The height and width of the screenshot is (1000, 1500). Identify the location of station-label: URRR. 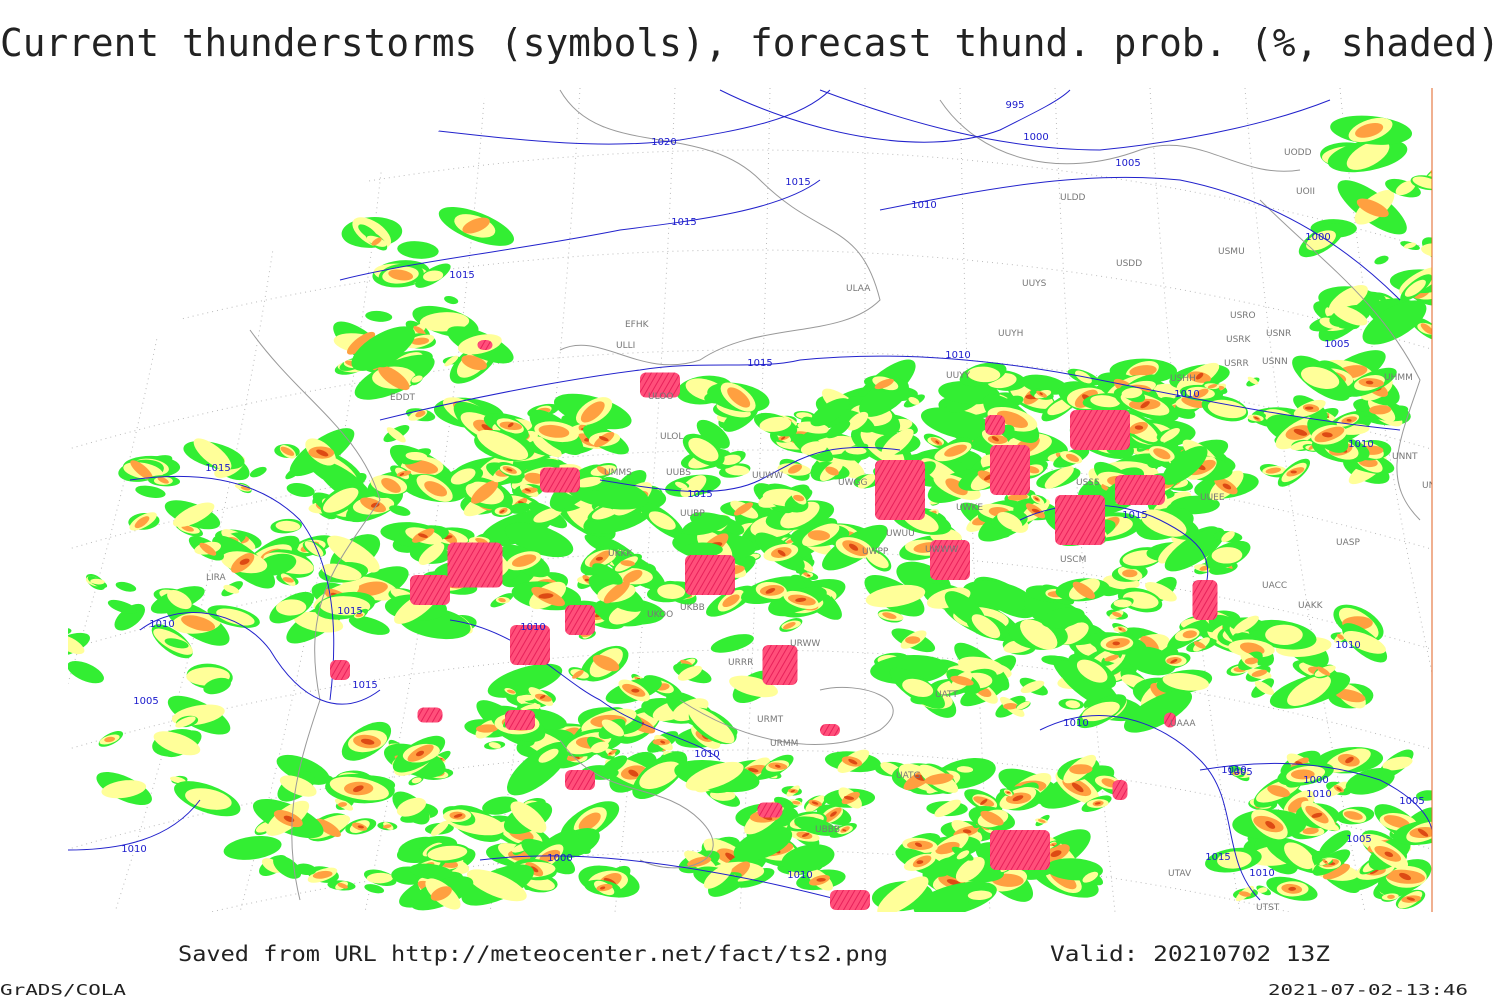
(740, 663).